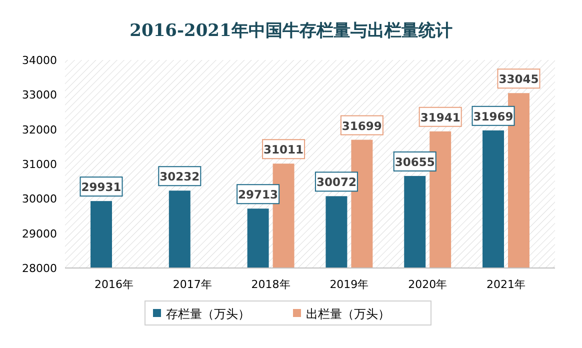 Image resolution: width=582 pixels, height=348 pixels. Describe the element at coordinates (349, 284) in the screenshot. I see `x-tick-label: 2019年` at that location.